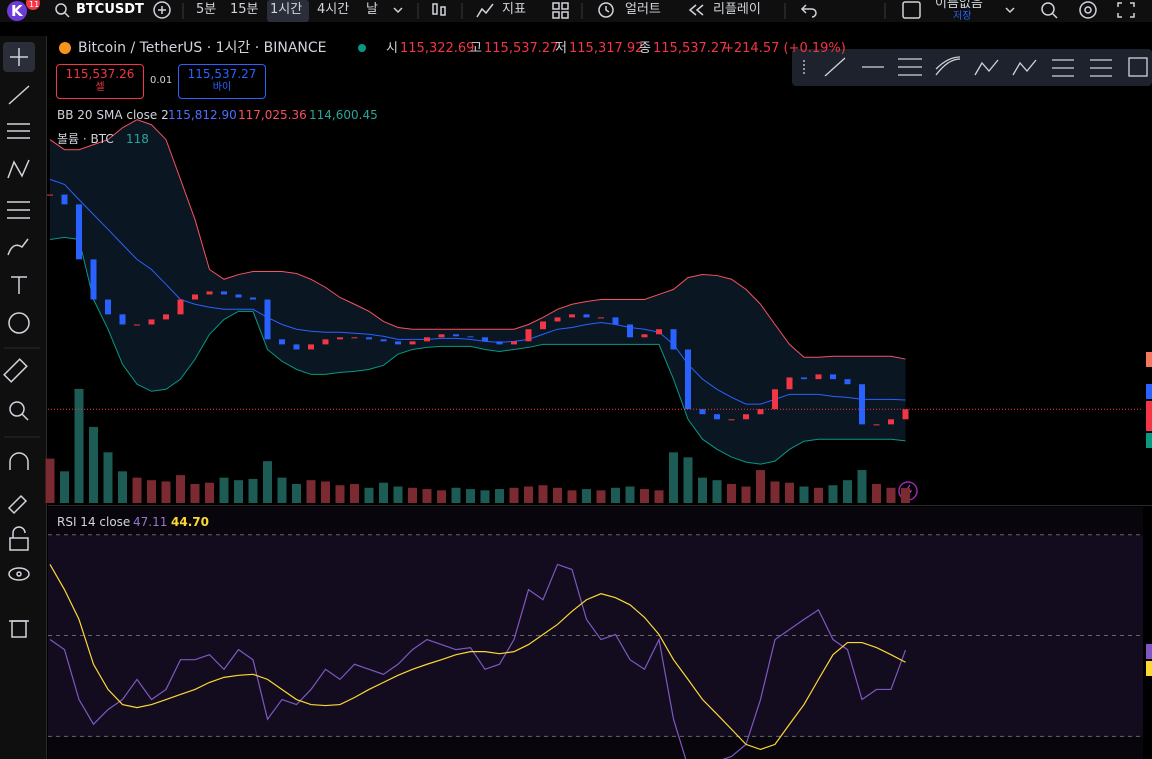 The width and height of the screenshot is (1152, 759). Describe the element at coordinates (94, 522) in the screenshot. I see `rsi-label: RSI 14 close` at that location.